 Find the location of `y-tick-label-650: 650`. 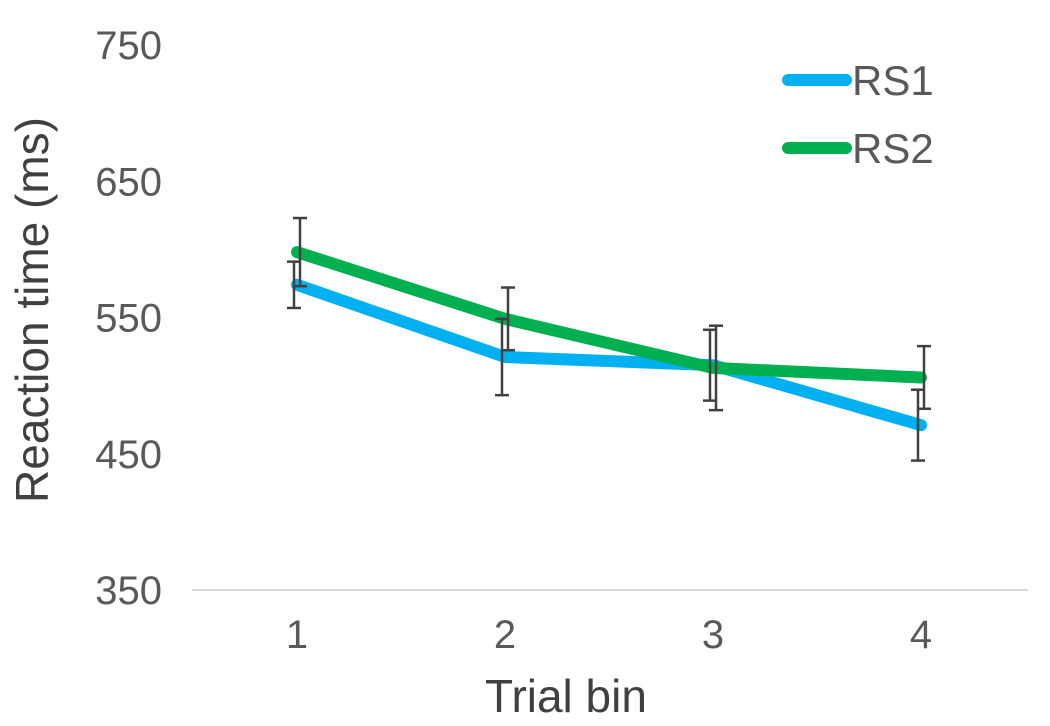

y-tick-label-650: 650 is located at coordinates (128, 182).